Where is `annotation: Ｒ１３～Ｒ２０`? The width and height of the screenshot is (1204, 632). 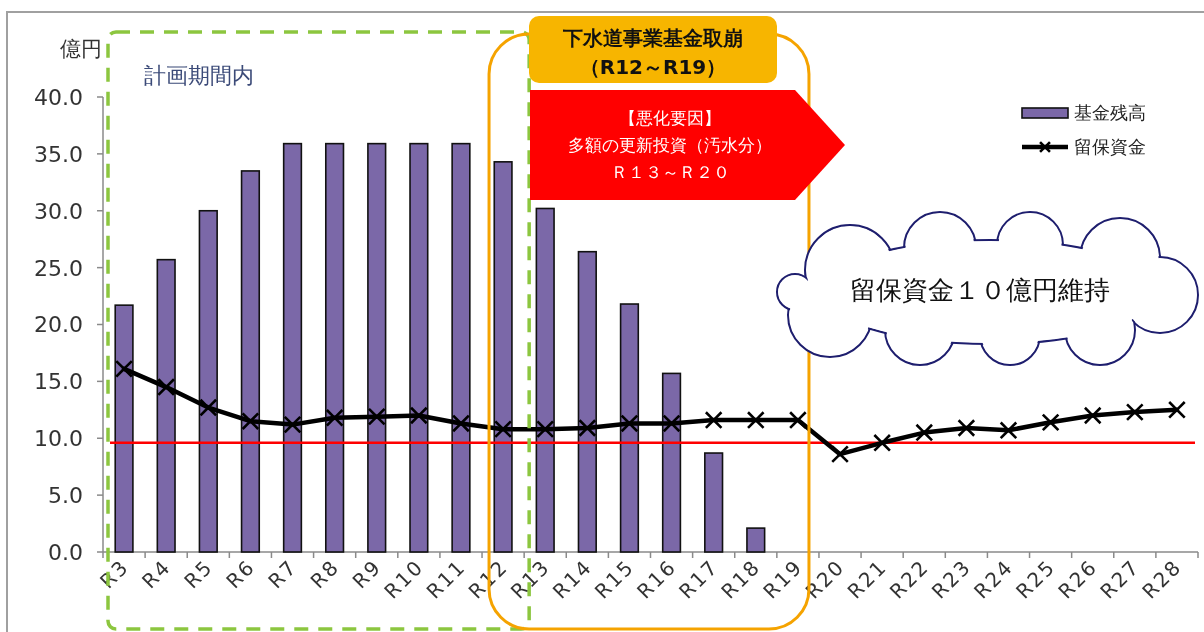
annotation: Ｒ１３～Ｒ２０ is located at coordinates (670, 172).